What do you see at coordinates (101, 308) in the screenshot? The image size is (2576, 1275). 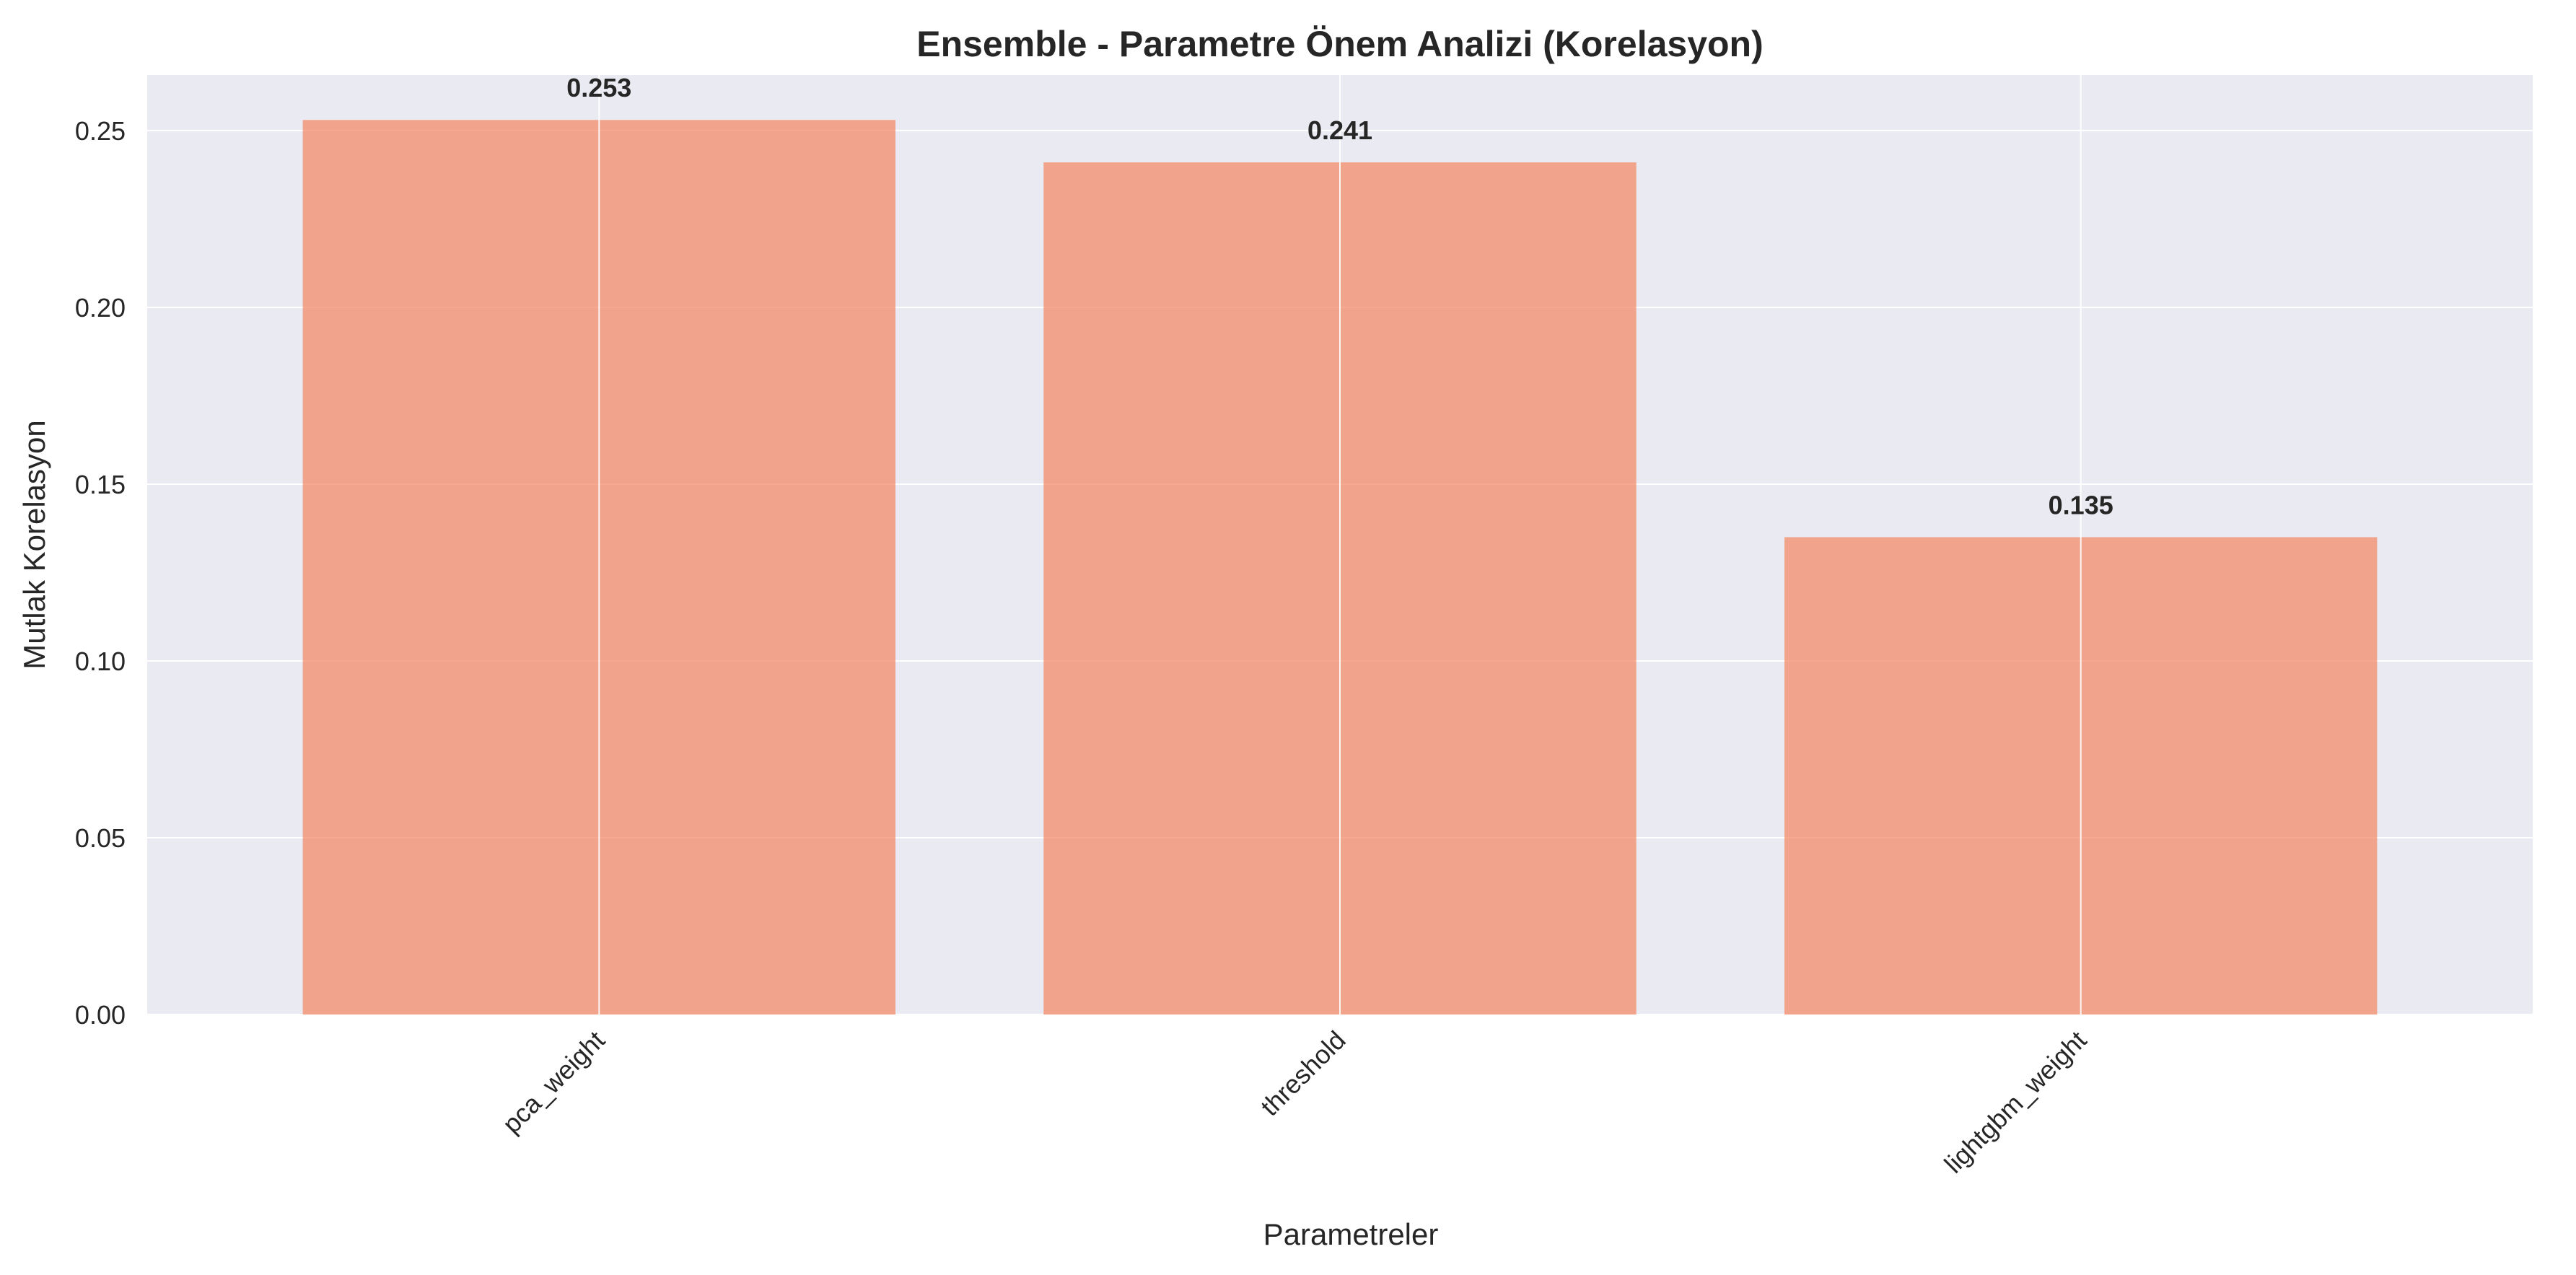 I see `y-tick-label: 0.20` at bounding box center [101, 308].